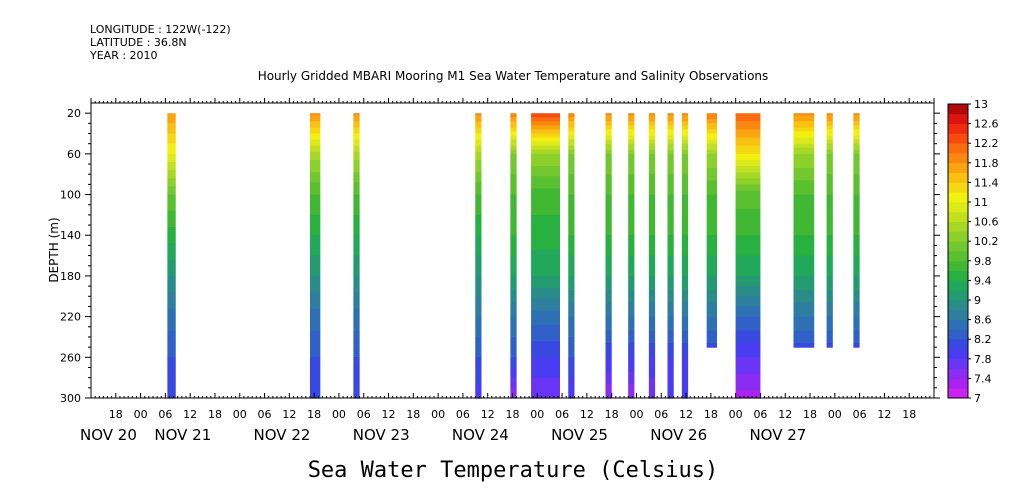 The height and width of the screenshot is (504, 1009). Describe the element at coordinates (977, 300) in the screenshot. I see `colorbar-label: 9` at that location.